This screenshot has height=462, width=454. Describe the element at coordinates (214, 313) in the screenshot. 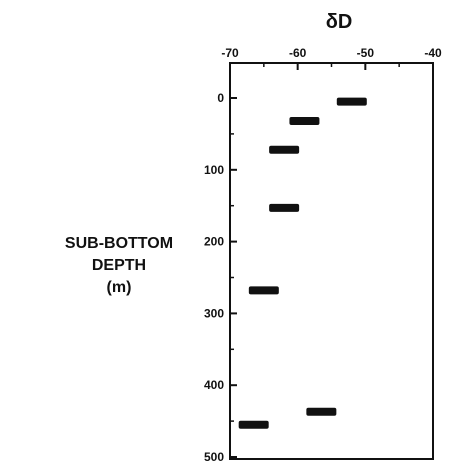

I see `y-tick-label: 300` at that location.